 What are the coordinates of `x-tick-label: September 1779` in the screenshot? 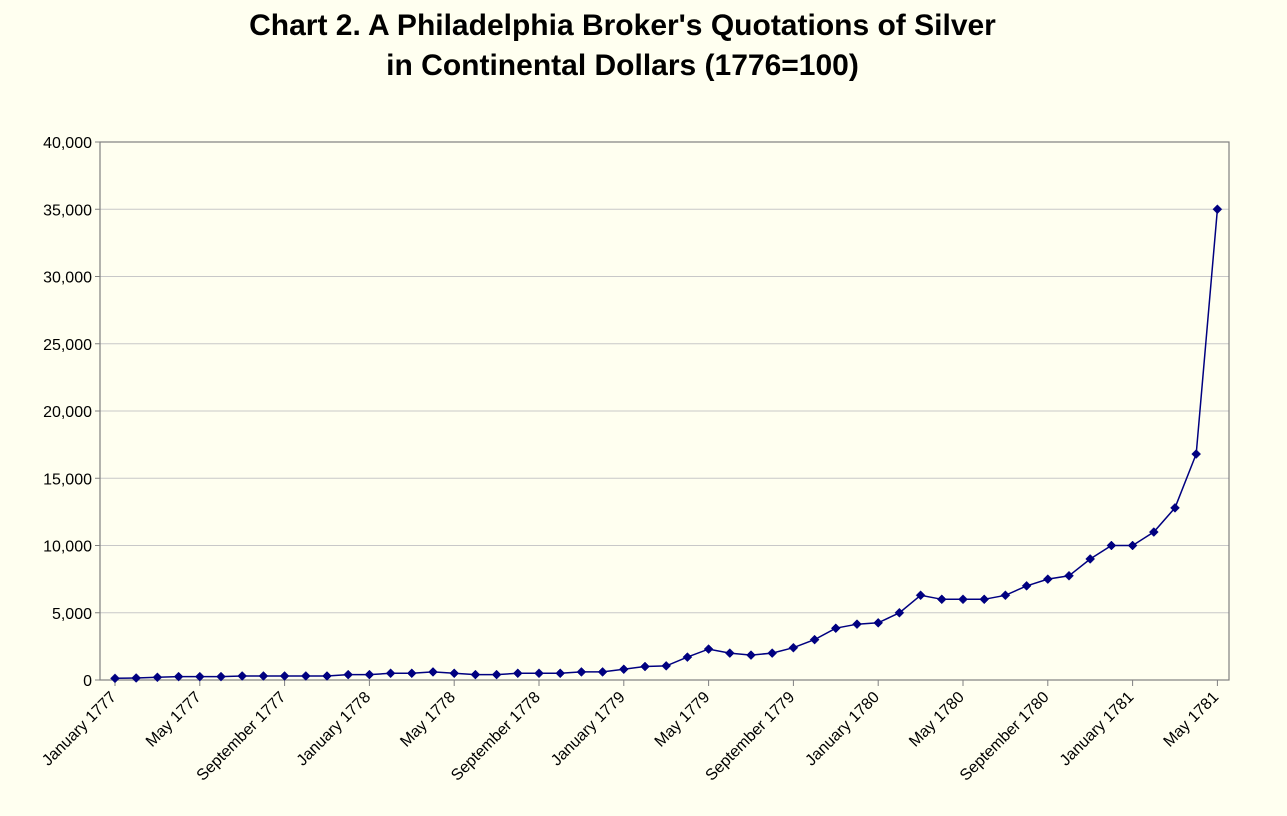 It's located at (751, 737).